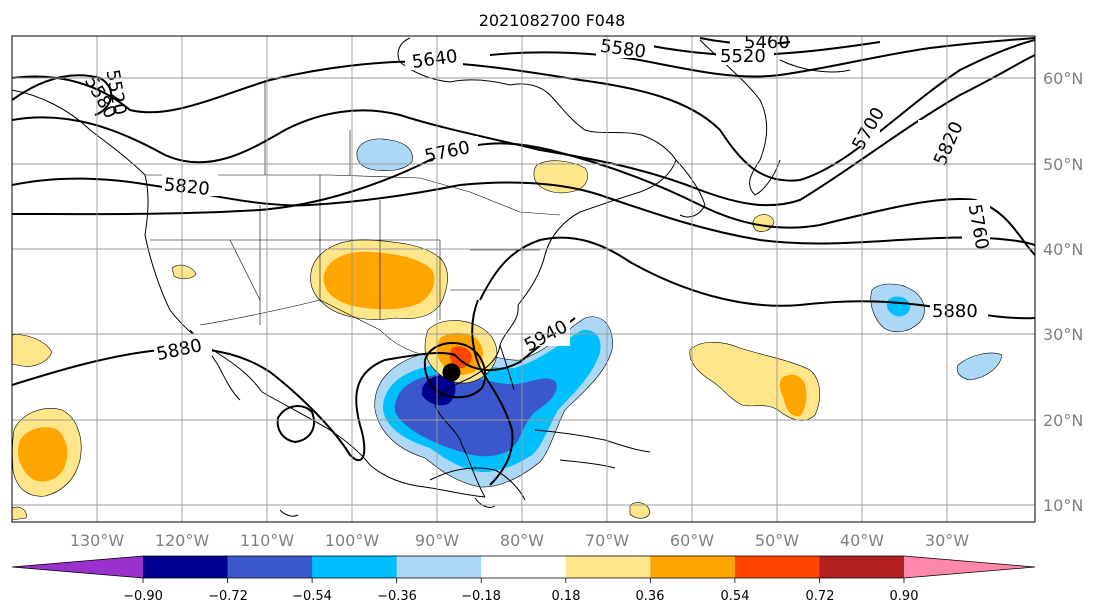 The height and width of the screenshot is (615, 1105). I want to click on lon-tick-label: 60°W, so click(692, 540).